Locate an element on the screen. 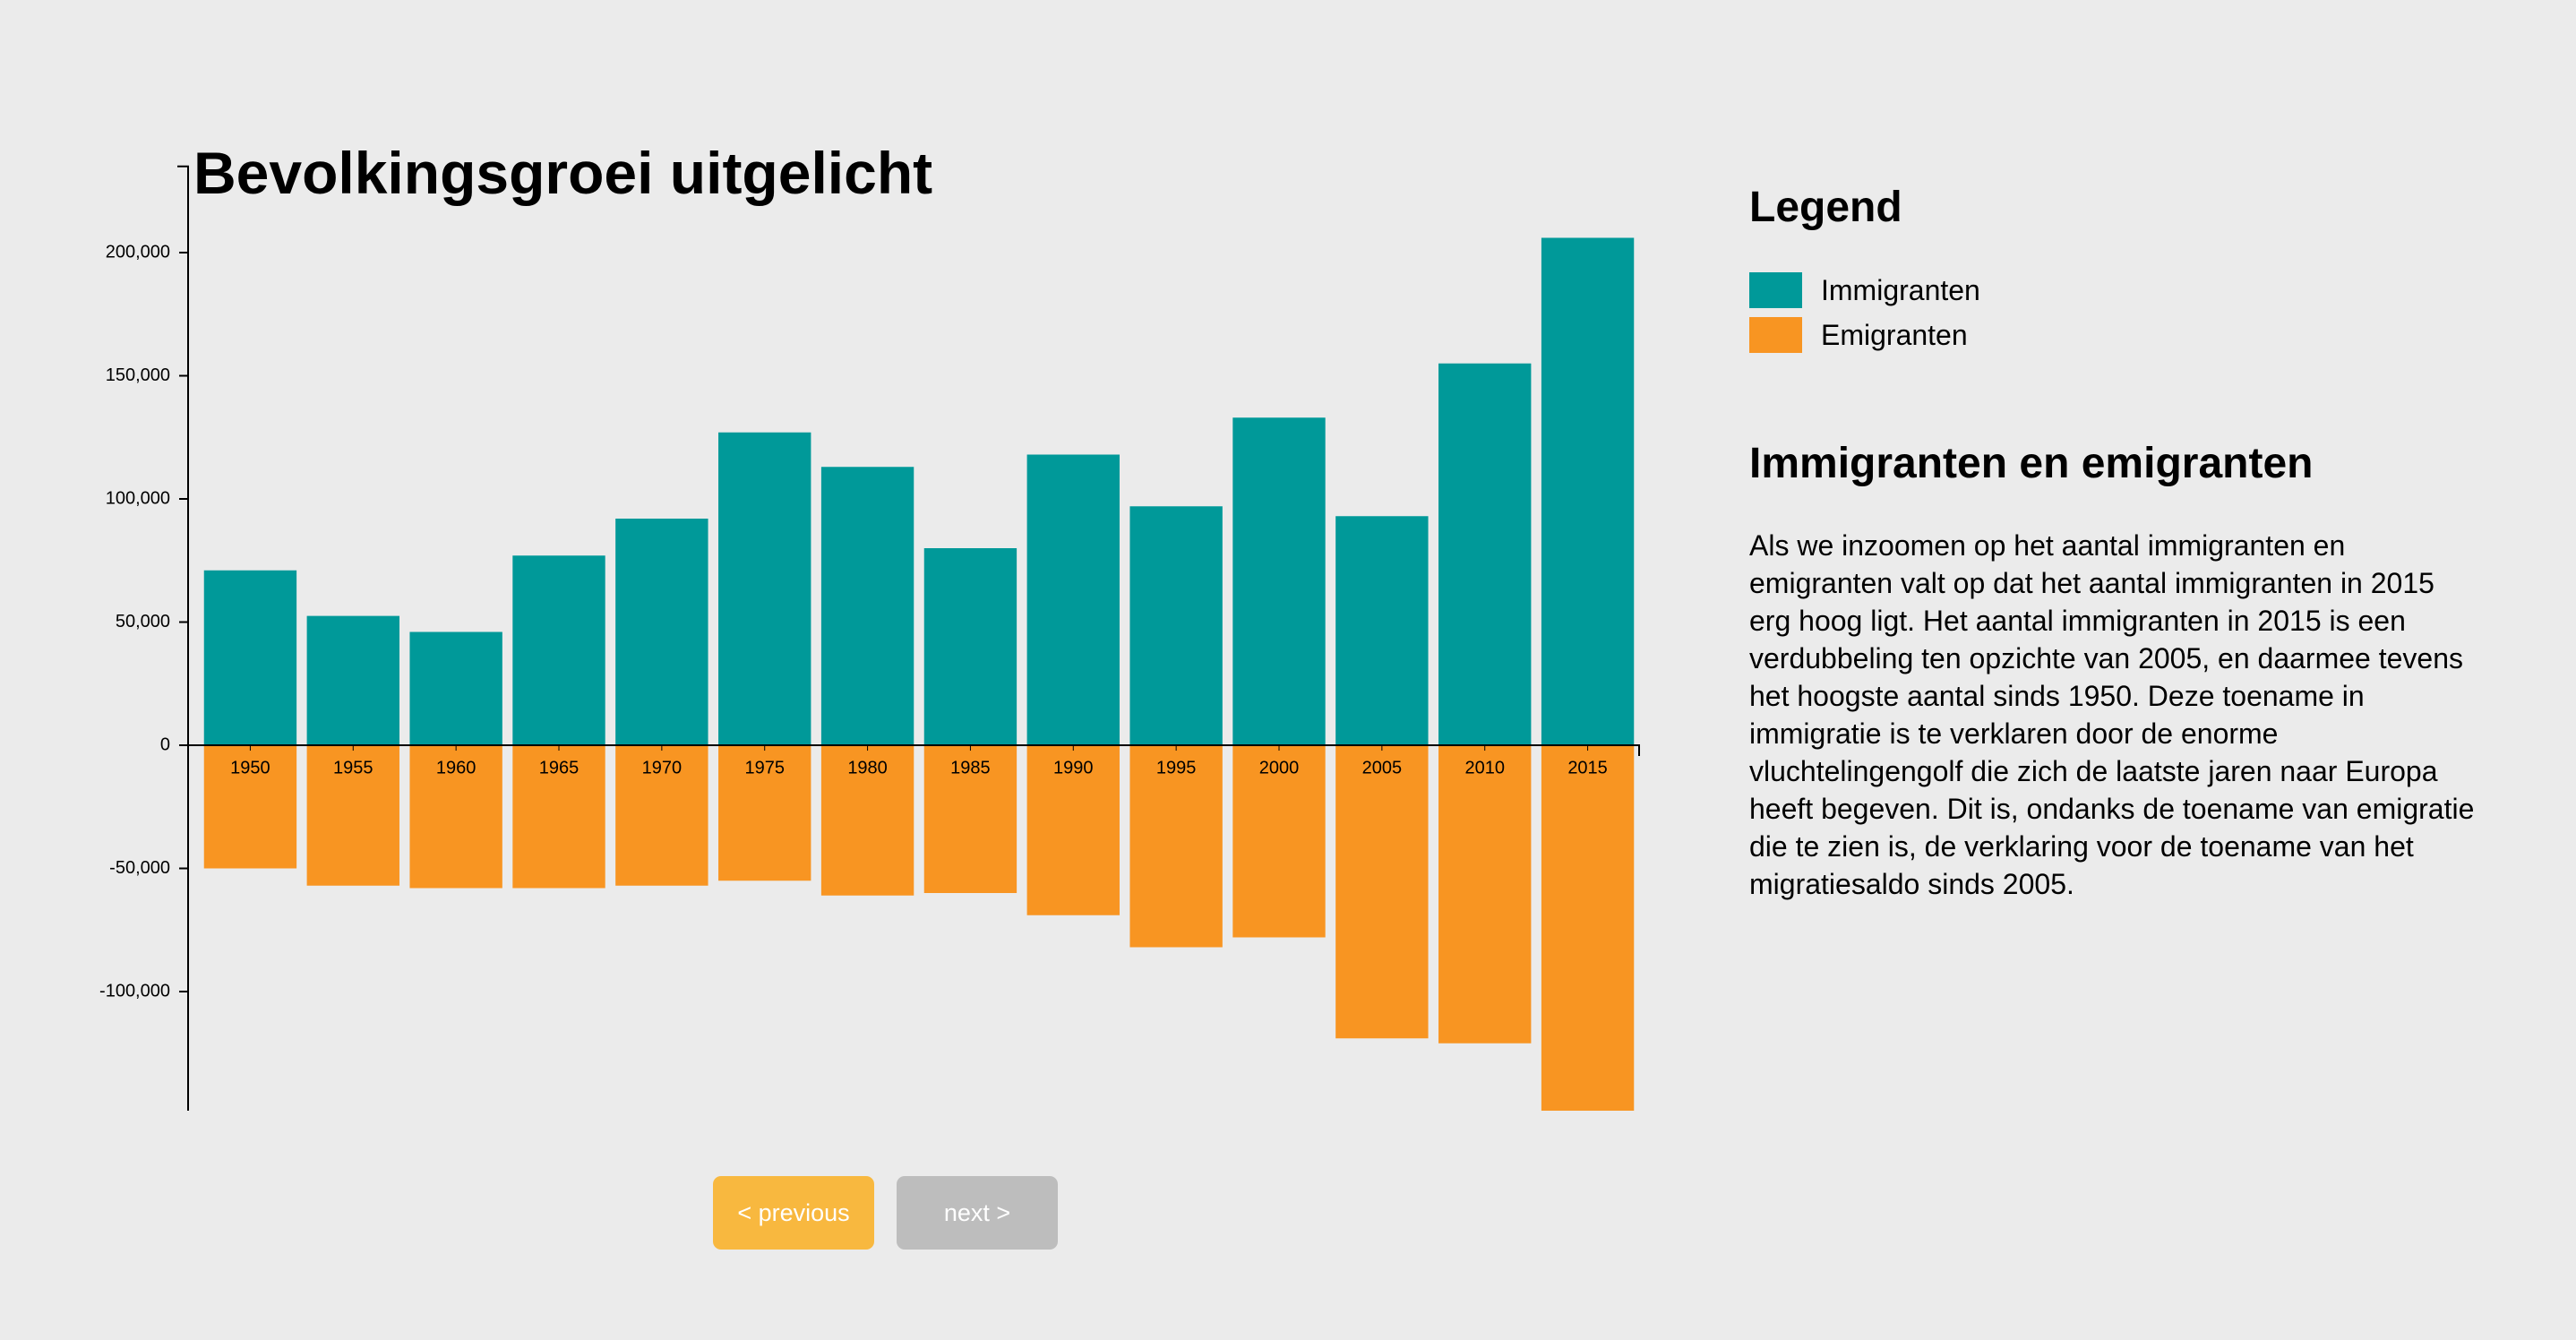  x-axis-line is located at coordinates (914, 750).